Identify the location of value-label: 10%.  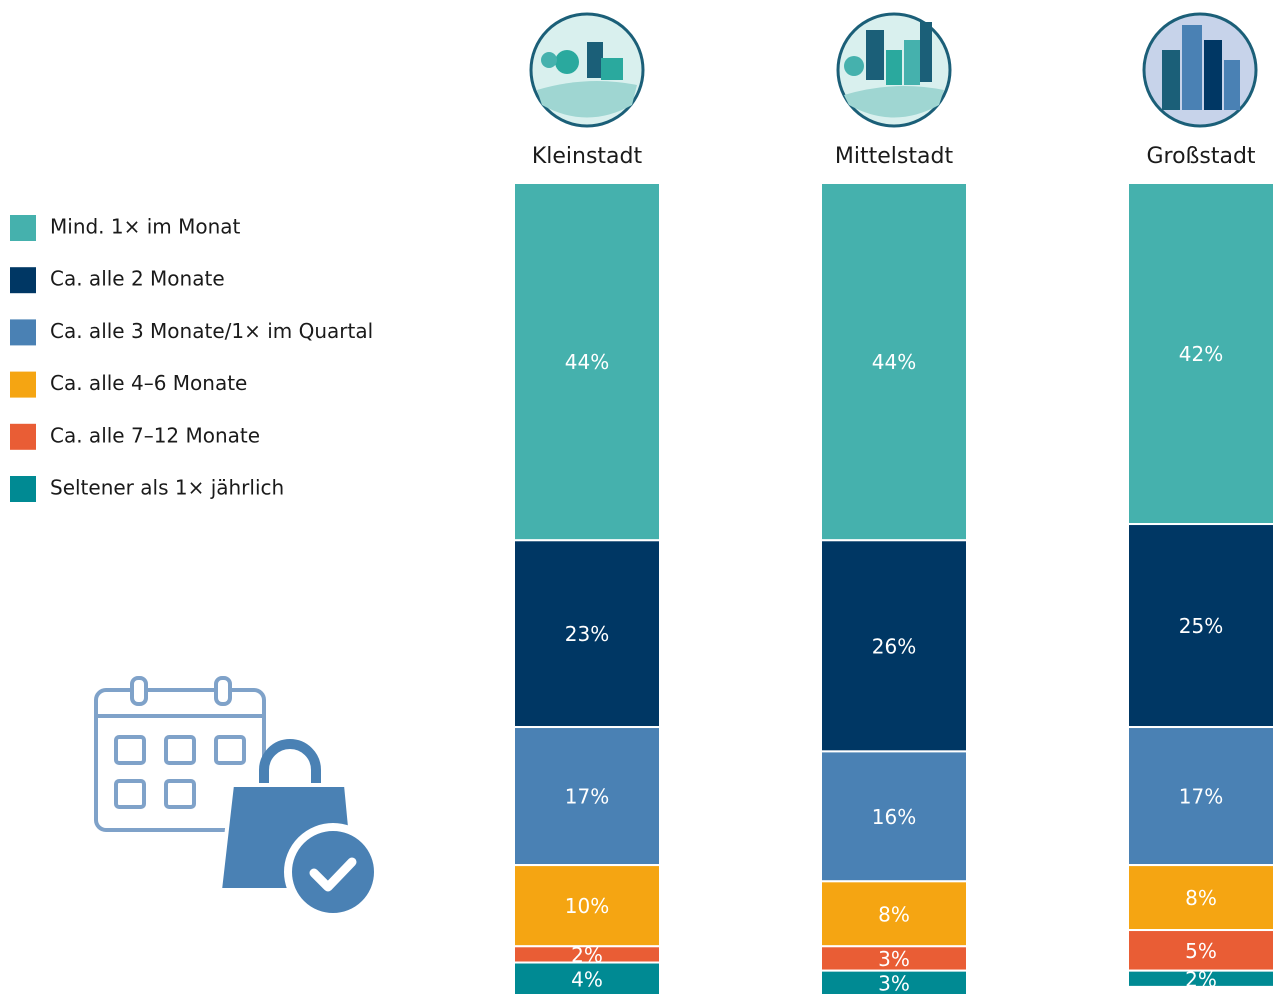
(587, 906).